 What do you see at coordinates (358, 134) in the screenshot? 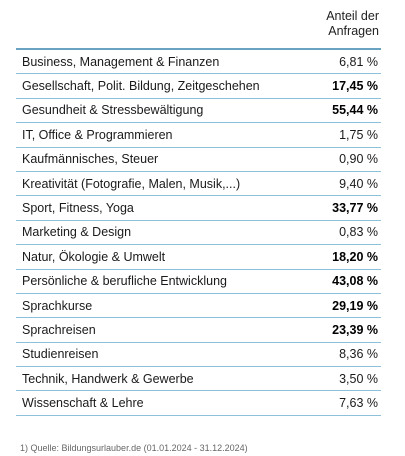
I see `row-share-value: 1,75 %` at bounding box center [358, 134].